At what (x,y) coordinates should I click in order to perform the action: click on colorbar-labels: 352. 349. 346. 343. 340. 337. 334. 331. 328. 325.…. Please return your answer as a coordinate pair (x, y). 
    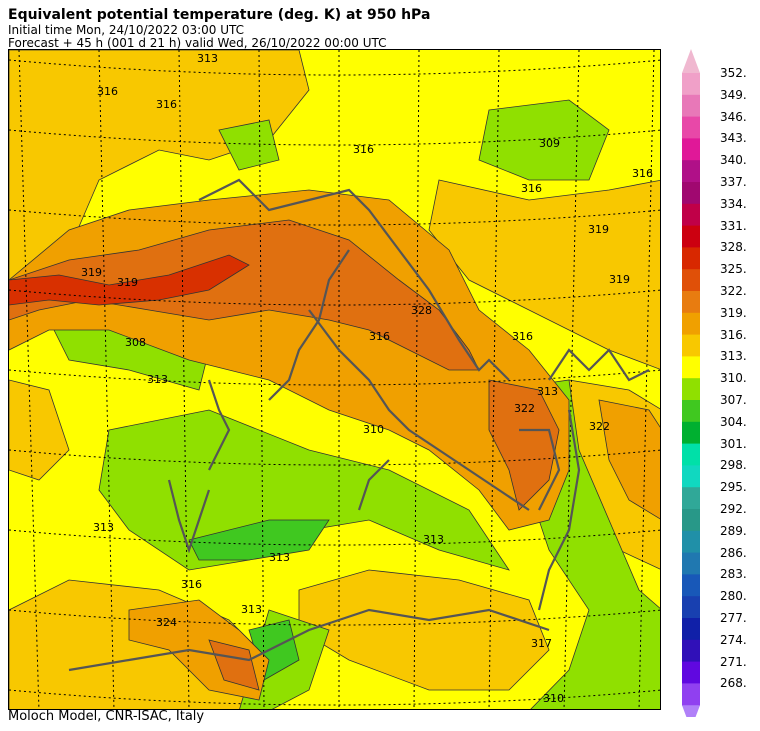
    Looking at the image, I should click on (740, 365).